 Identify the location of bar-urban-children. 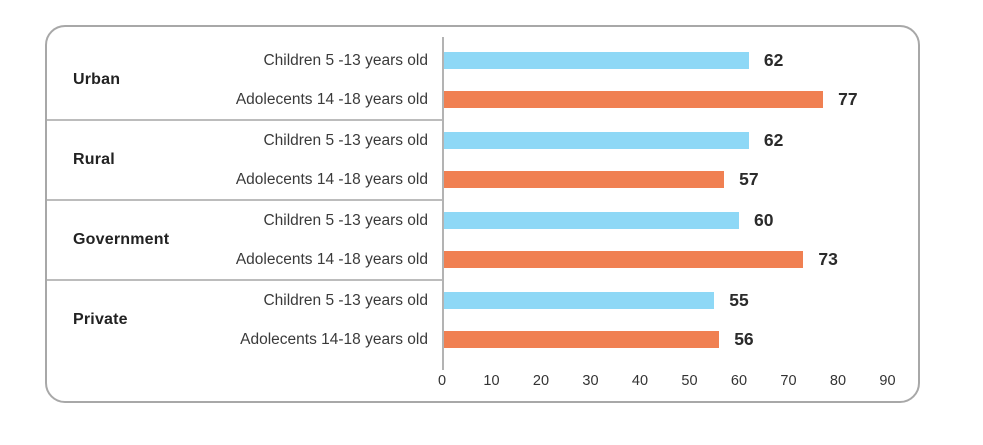
(595, 60).